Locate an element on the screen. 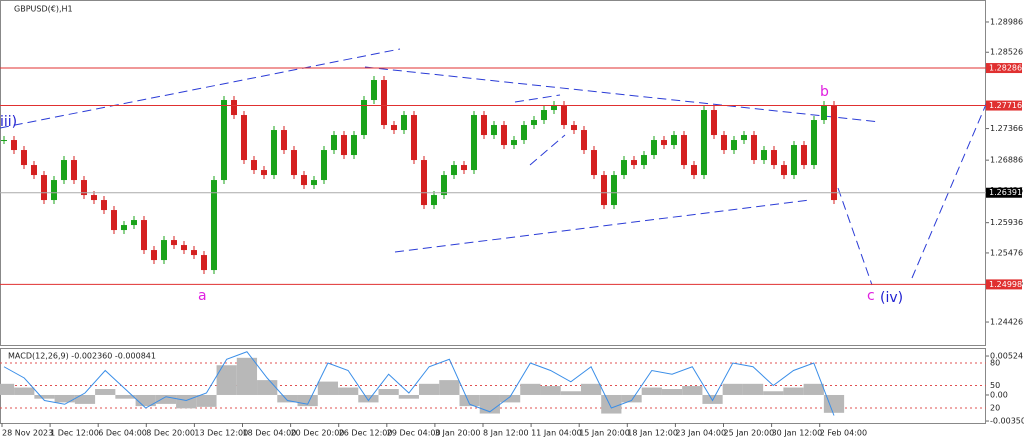 The width and height of the screenshot is (1024, 441). x-tick-label: 15 Jan 20:00 is located at coordinates (604, 433).